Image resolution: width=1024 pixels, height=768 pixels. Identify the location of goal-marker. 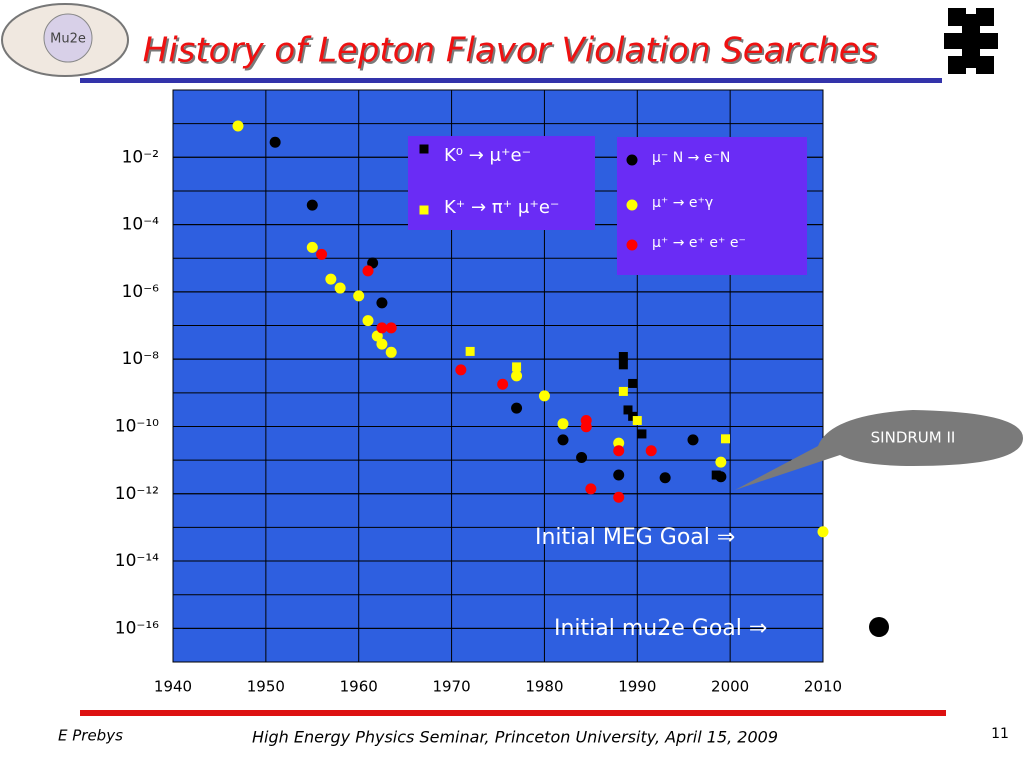
(879, 627).